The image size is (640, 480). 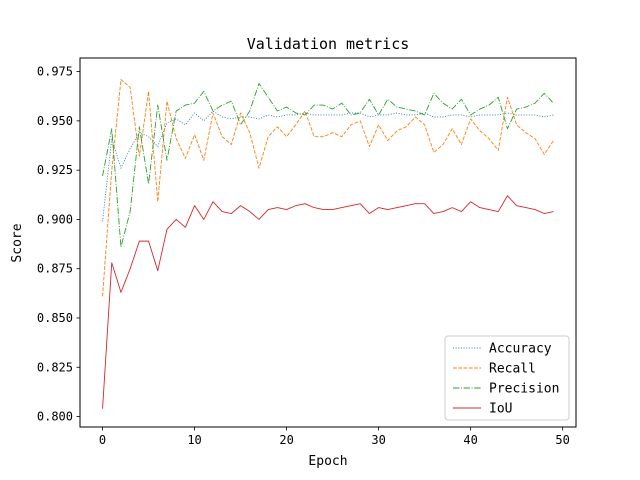 I want to click on chart-title: Validation metrics, so click(x=328, y=44).